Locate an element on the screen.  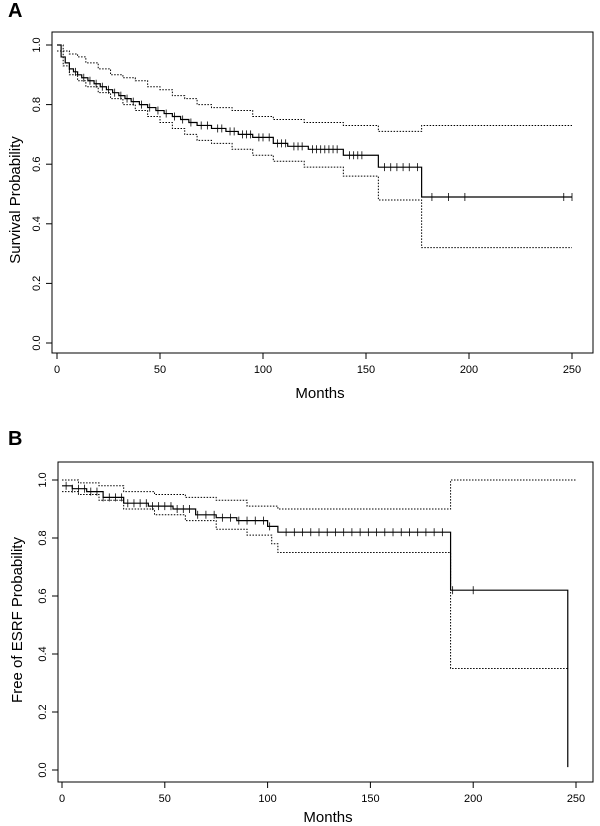
y-axis-title: Survival Probability is located at coordinates (15, 200).